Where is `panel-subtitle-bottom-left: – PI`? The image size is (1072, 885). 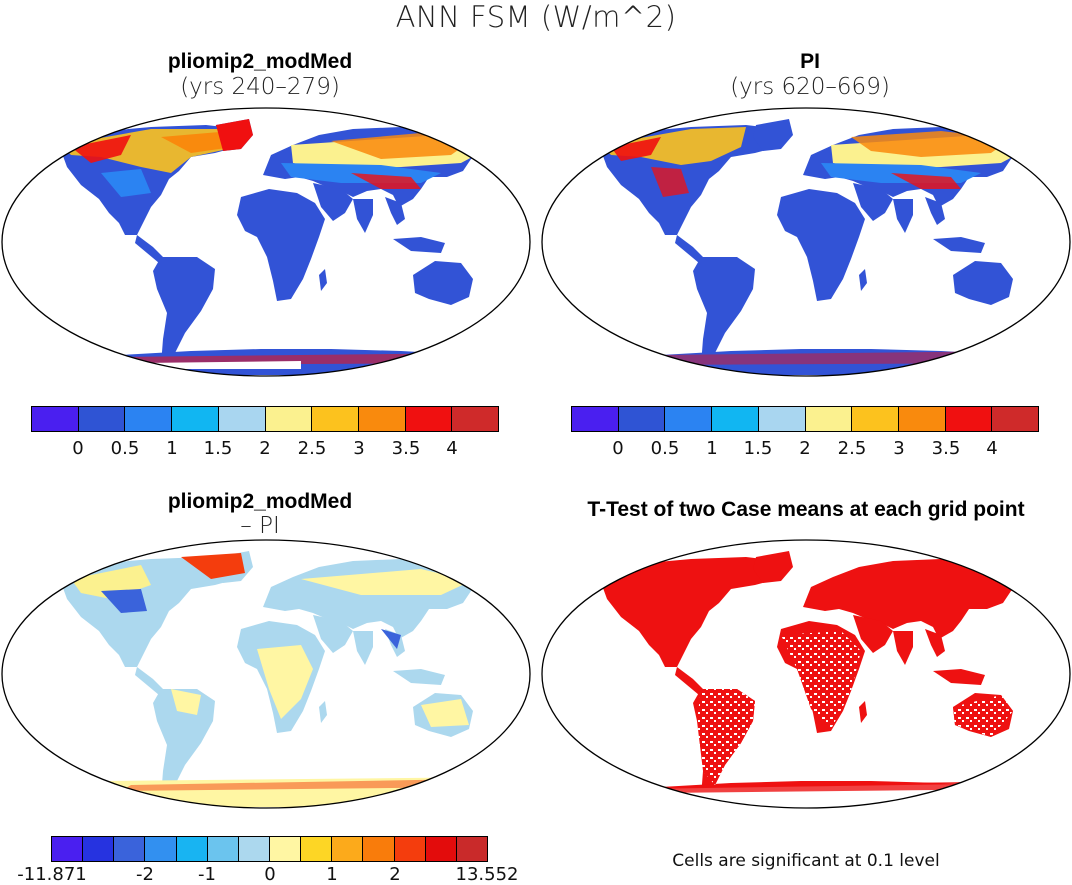 panel-subtitle-bottom-left: – PI is located at coordinates (260, 526).